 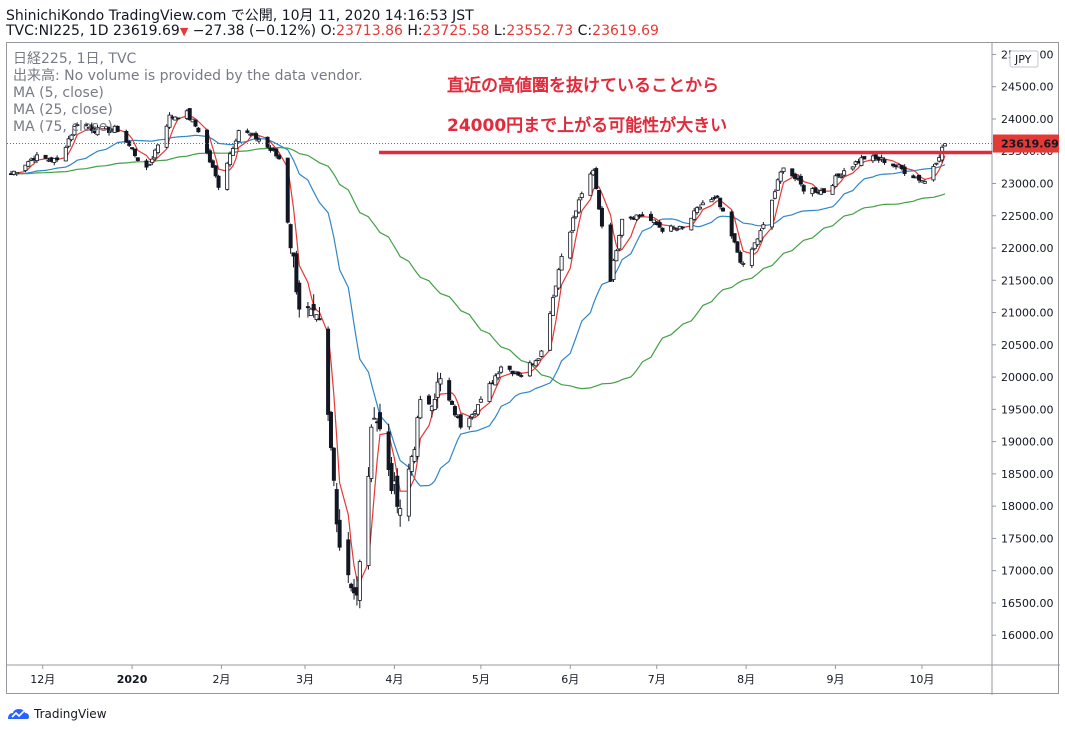 What do you see at coordinates (1027, 184) in the screenshot?
I see `price-tick-label: 23000.00` at bounding box center [1027, 184].